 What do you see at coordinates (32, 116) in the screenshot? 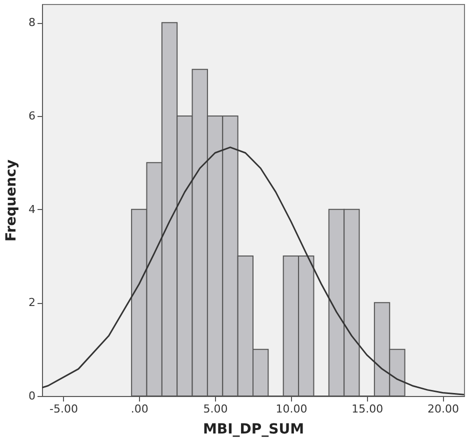
I see `y-tick-label: 6` at bounding box center [32, 116].